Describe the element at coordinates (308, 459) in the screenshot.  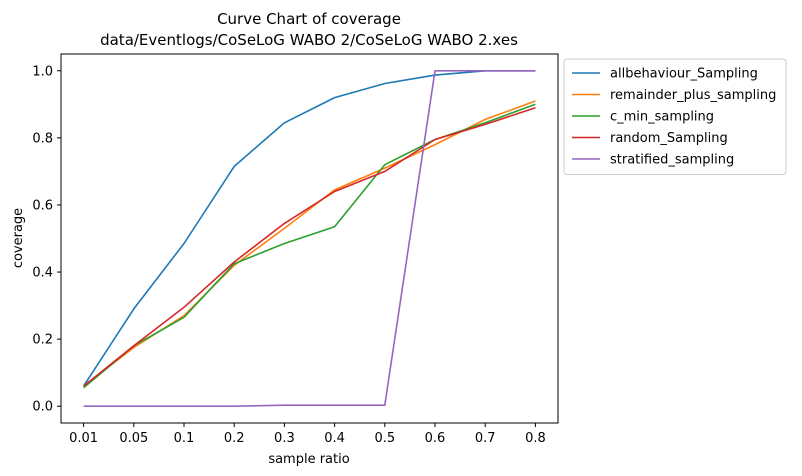
I see `x-axis-label: sample ratio` at that location.